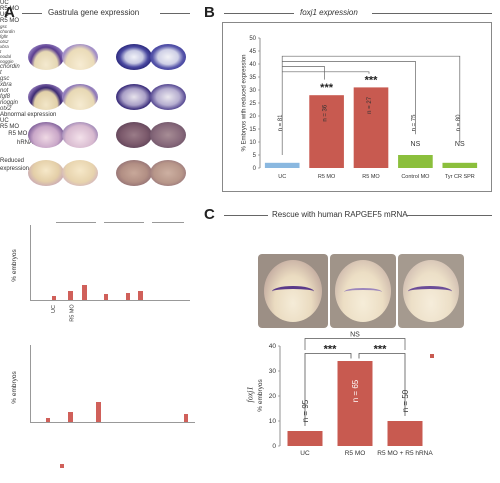 Image resolution: width=500 pixels, height=483 pixels. Describe the element at coordinates (405, 400) in the screenshot. I see `n-label: n = 50` at that location.